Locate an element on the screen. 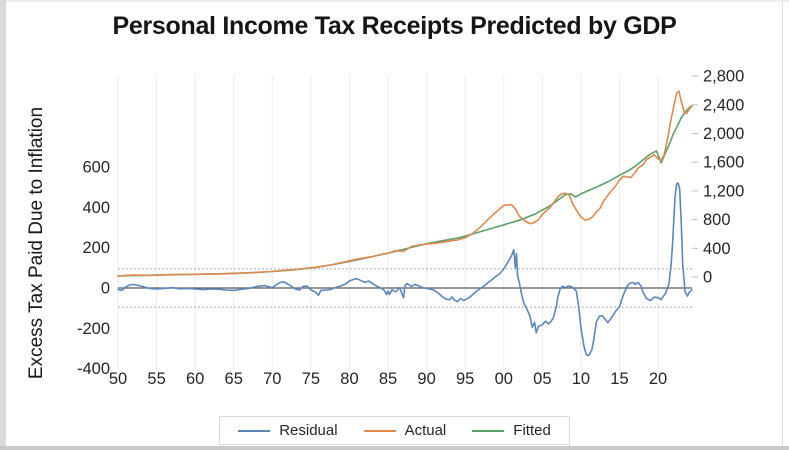 This screenshot has width=789, height=450. right-tick-label: 2,400 is located at coordinates (723, 105).